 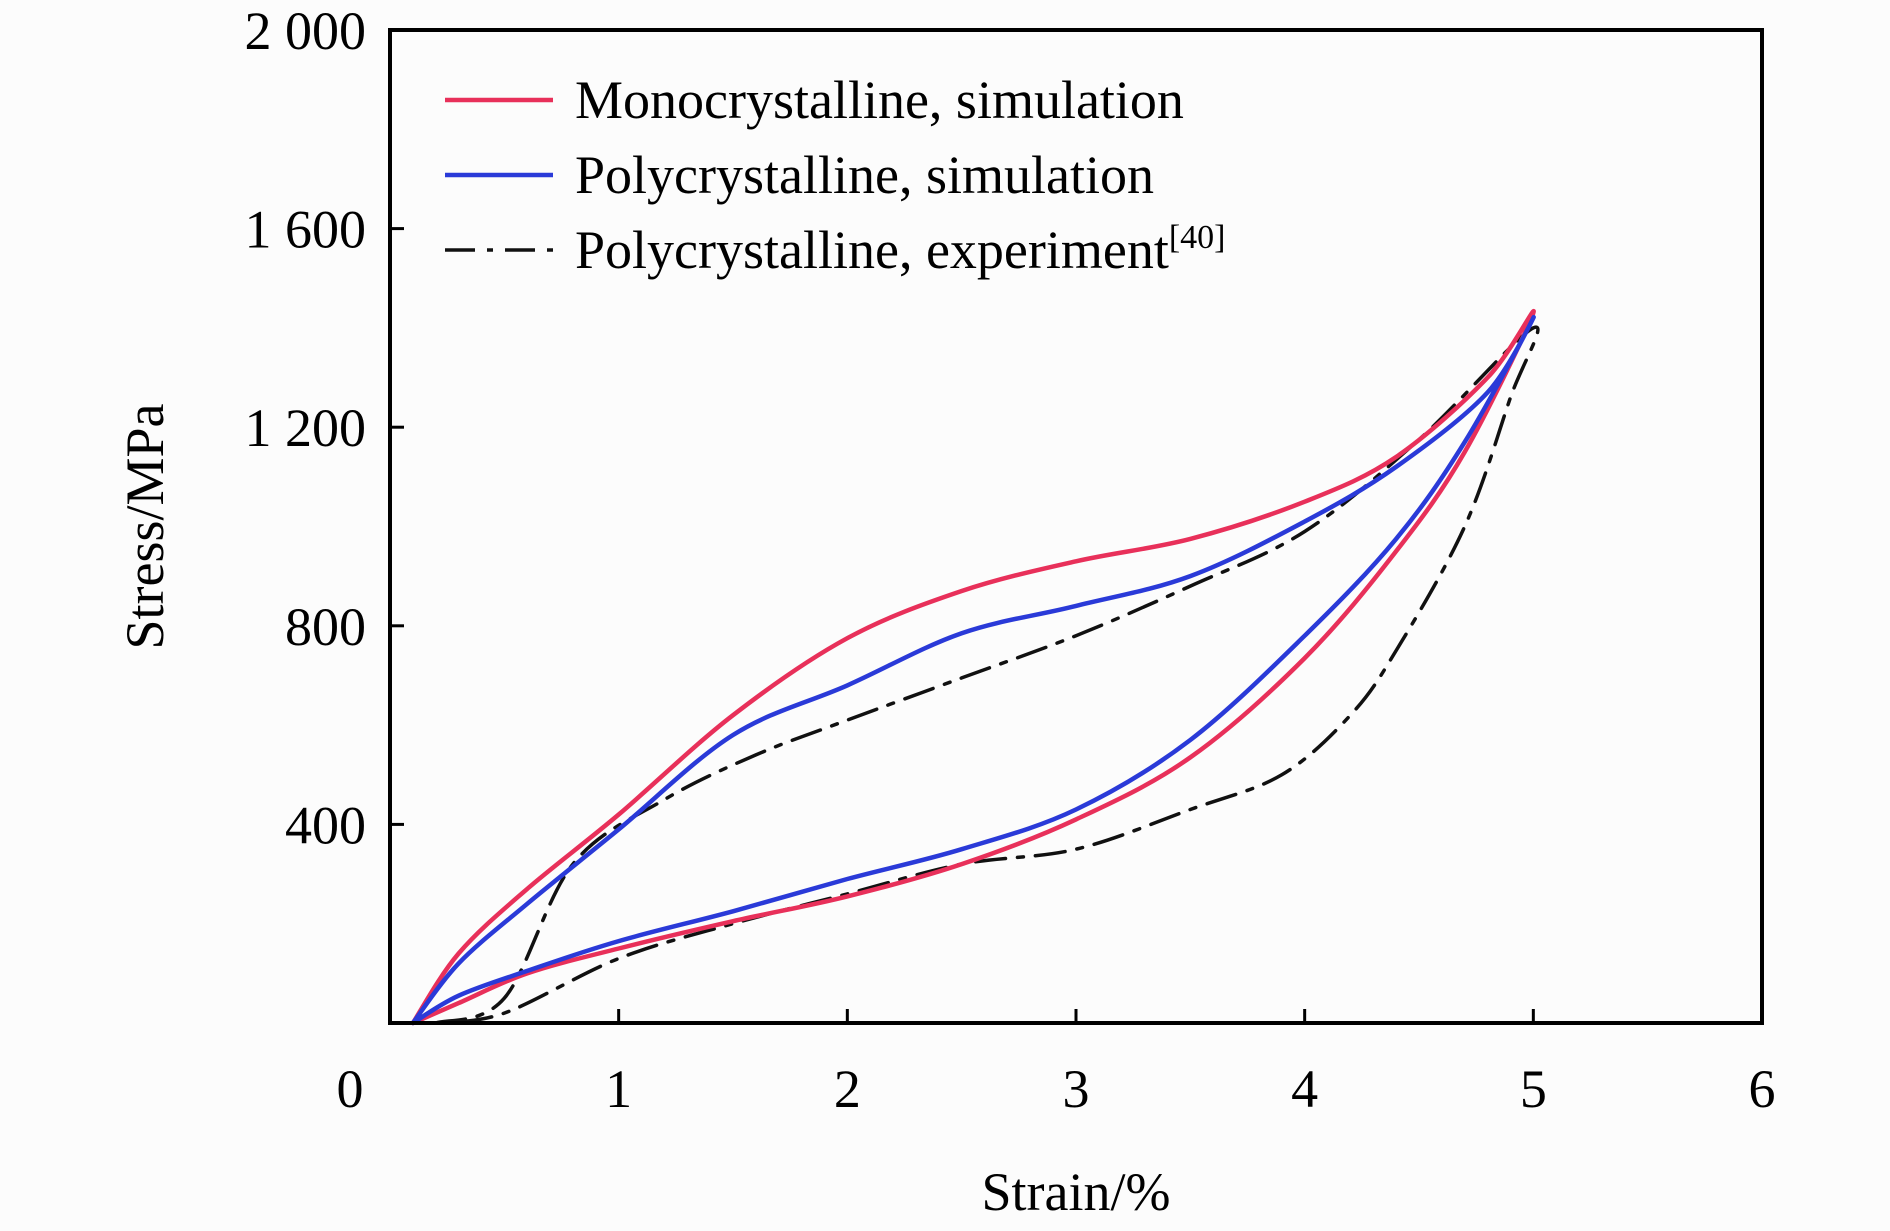 I want to click on x-tick-label: 5, so click(x=1533, y=1089).